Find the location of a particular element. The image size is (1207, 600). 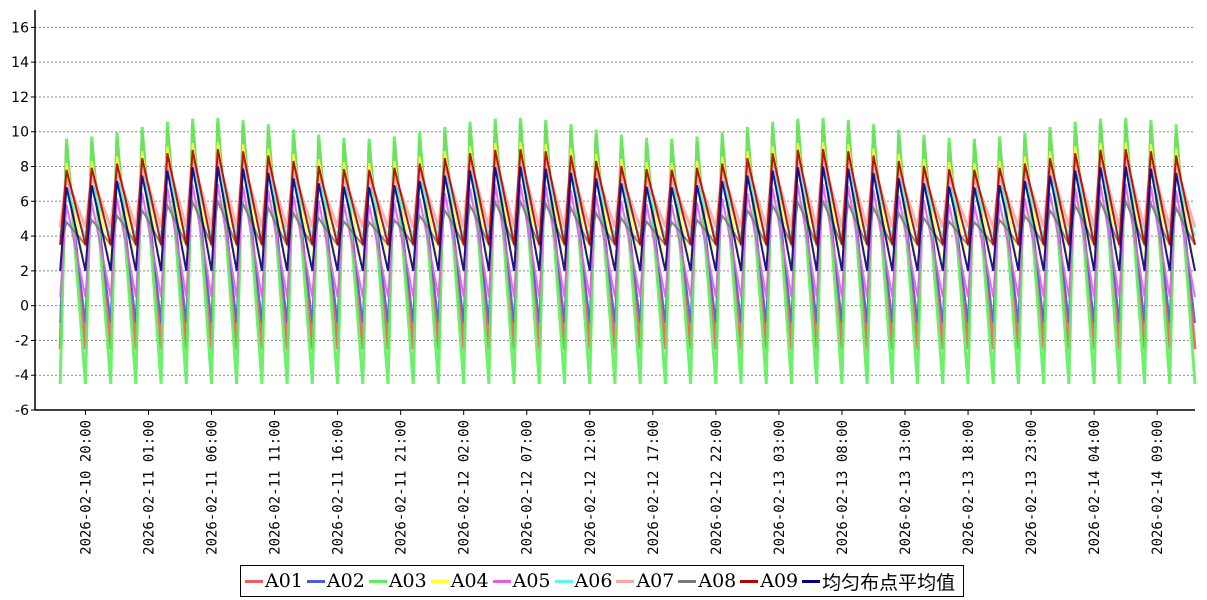

x-tick-label: 2026-02-12 07:00 is located at coordinates (528, 487).